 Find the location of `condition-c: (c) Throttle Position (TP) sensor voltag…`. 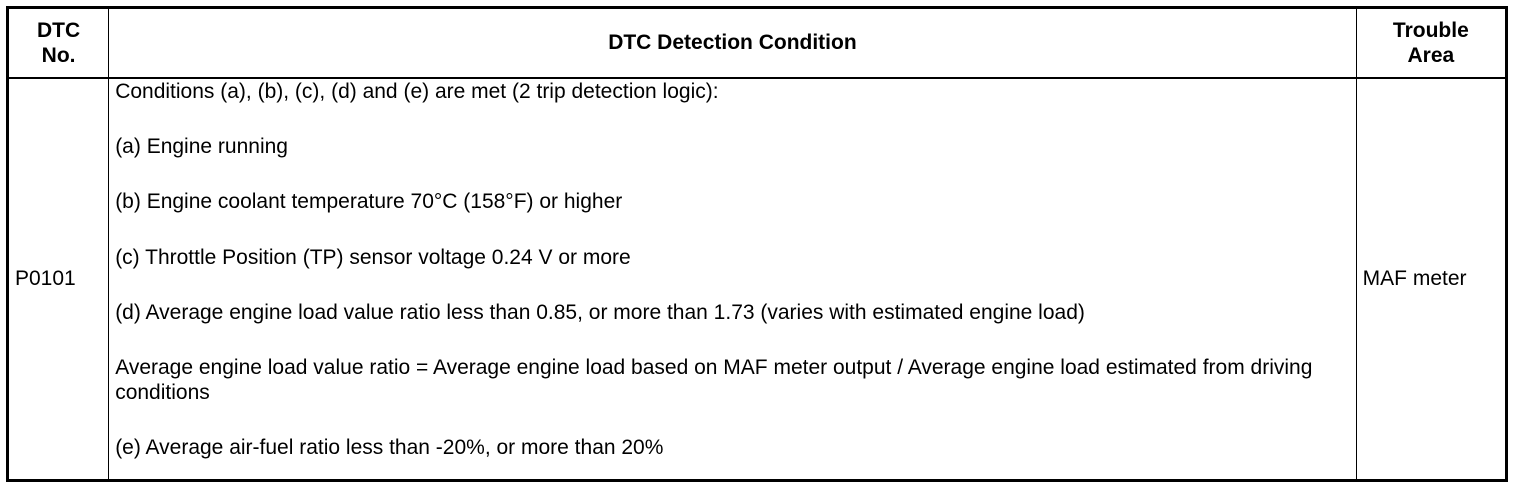

condition-c: (c) Throttle Position (TP) sensor voltag… is located at coordinates (373, 257).